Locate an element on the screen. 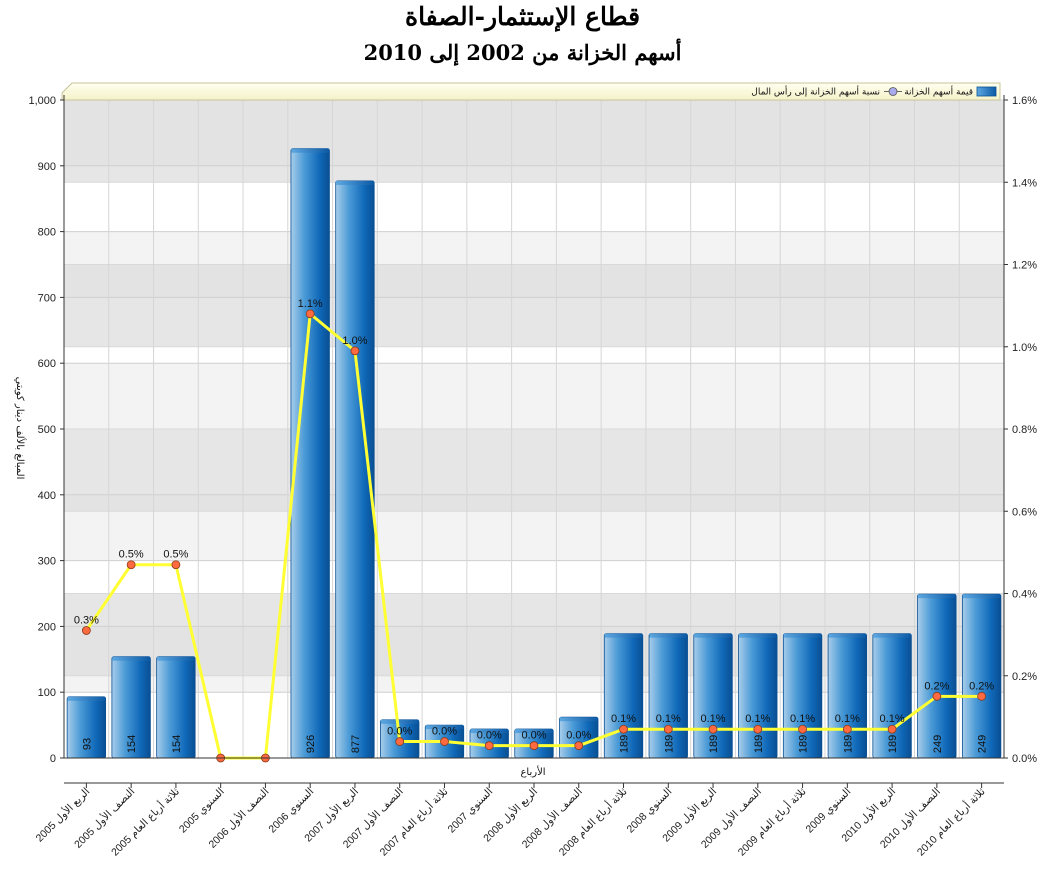 The height and width of the screenshot is (870, 1045). bar-value-label: 877 is located at coordinates (356, 744).